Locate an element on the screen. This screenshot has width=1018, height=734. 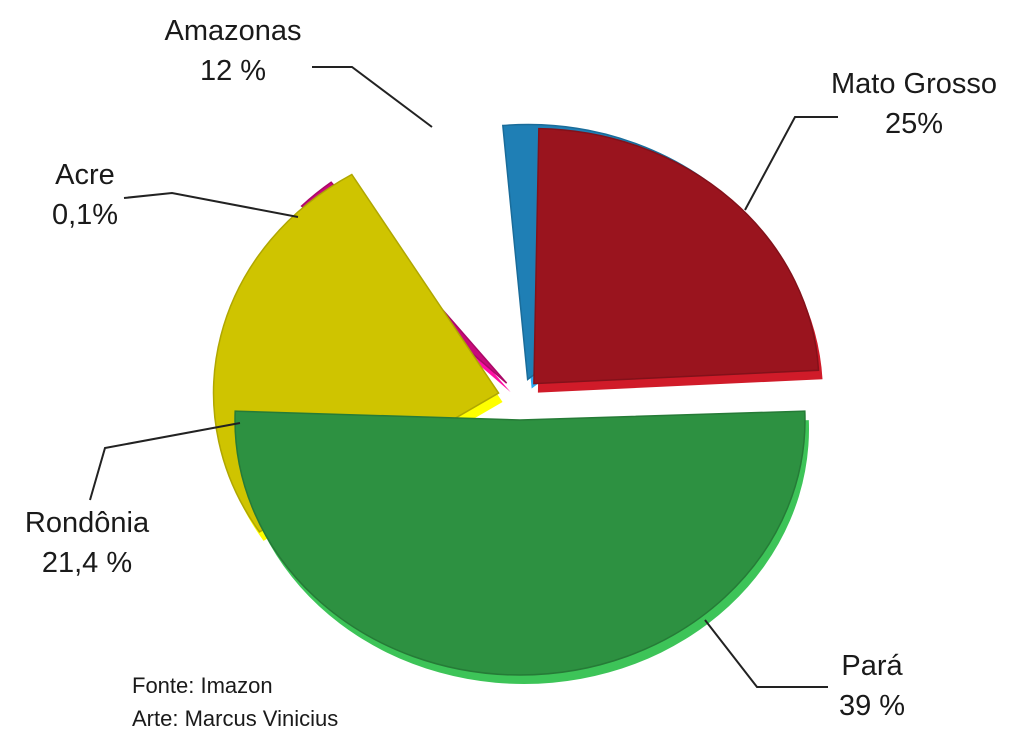
slice-label-rondonia: Rondônia is located at coordinates (87, 523).